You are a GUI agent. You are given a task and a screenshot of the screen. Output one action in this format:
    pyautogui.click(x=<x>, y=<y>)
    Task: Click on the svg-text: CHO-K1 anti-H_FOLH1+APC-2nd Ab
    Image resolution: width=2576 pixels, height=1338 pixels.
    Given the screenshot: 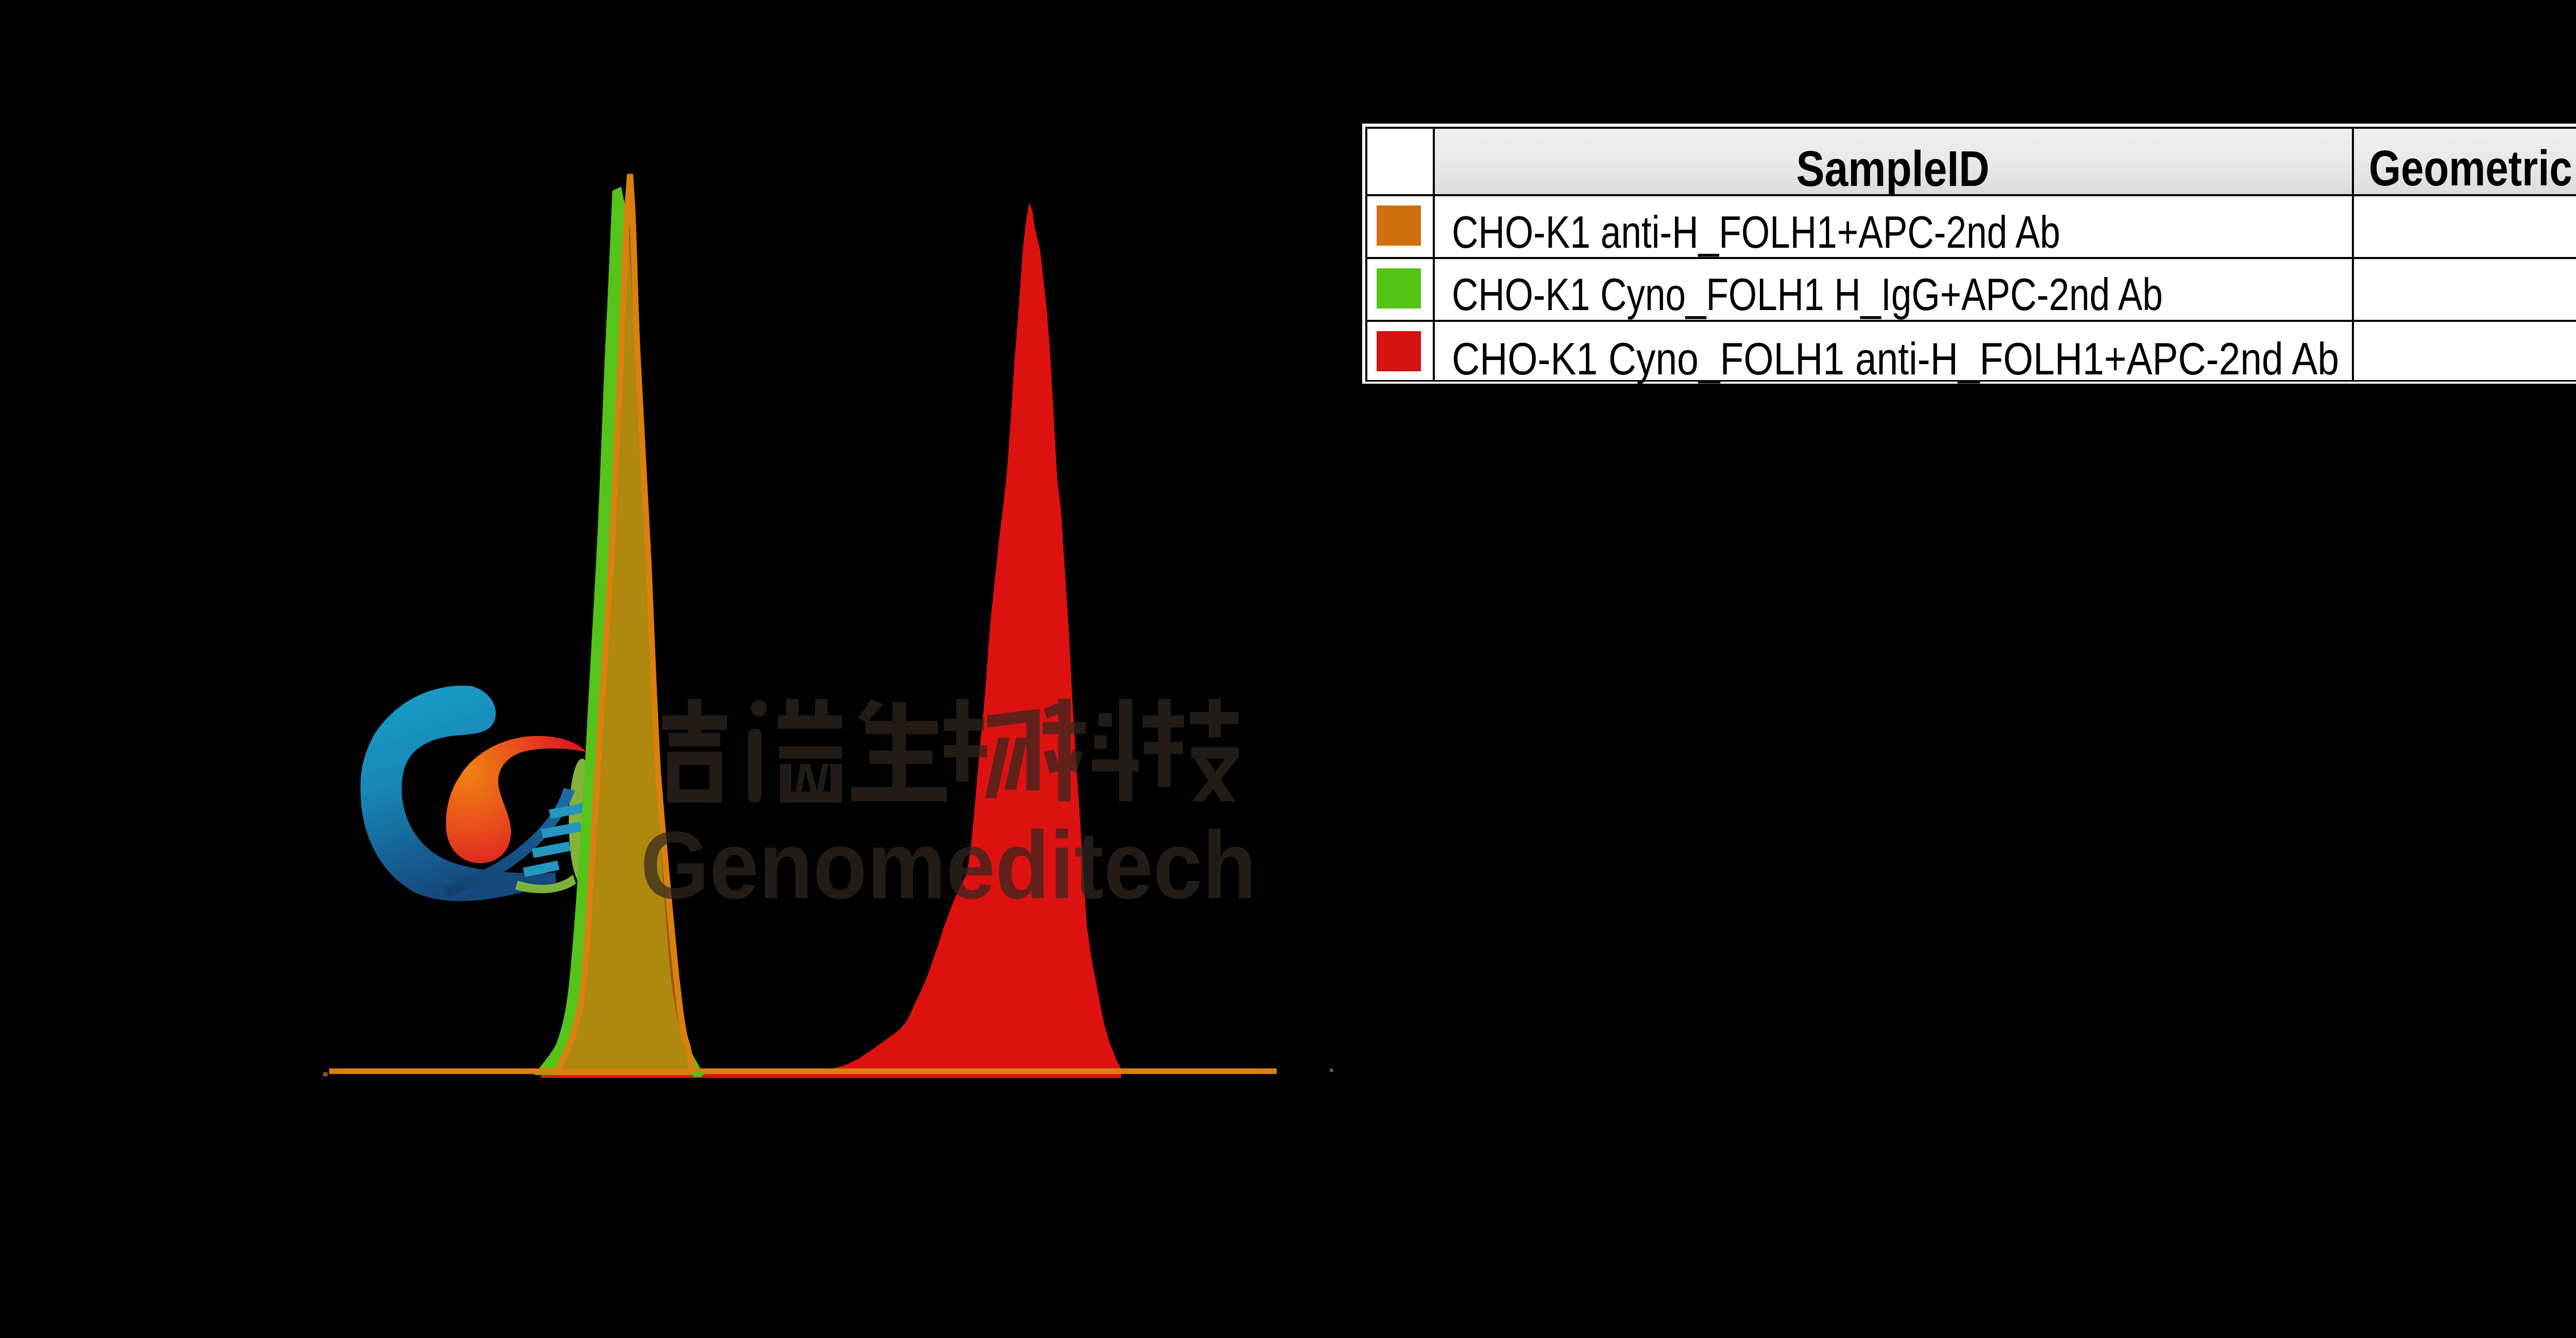 What is the action you would take?
    pyautogui.click(x=1756, y=232)
    